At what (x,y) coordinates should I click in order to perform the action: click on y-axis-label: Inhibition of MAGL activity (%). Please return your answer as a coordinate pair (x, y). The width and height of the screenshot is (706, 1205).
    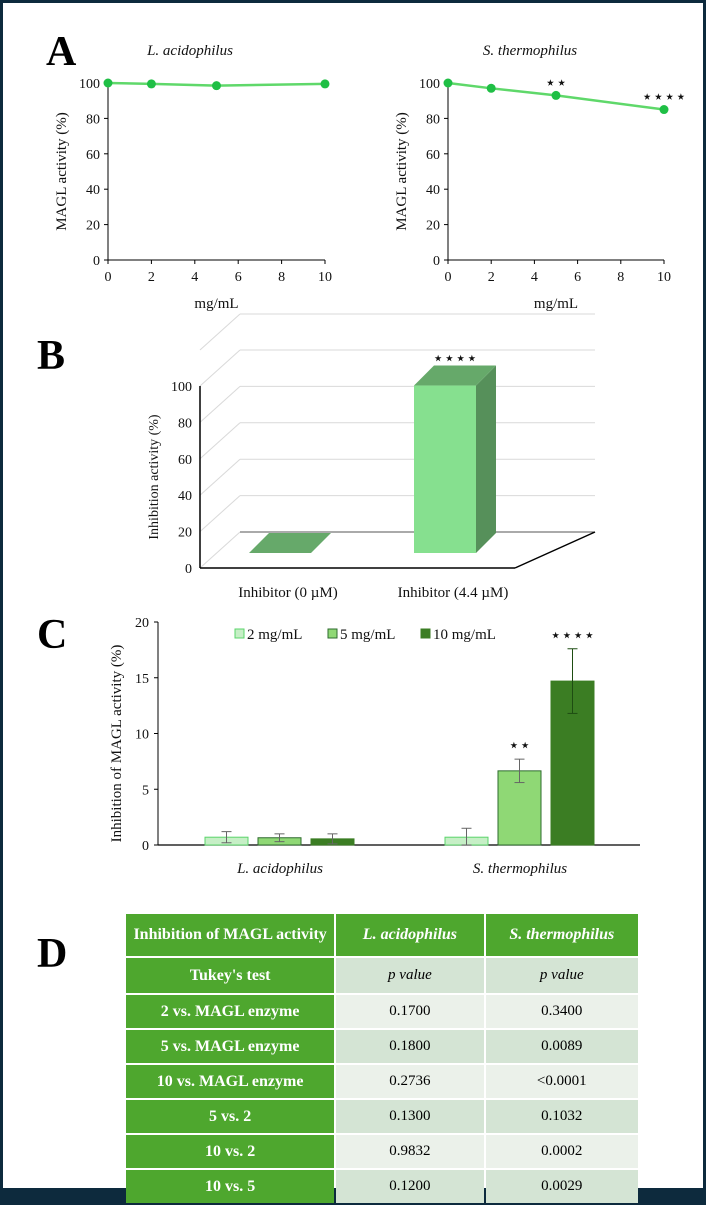
    Looking at the image, I should click on (117, 744).